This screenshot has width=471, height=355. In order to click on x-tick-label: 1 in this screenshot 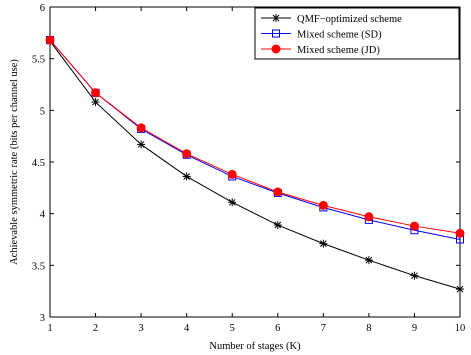, I will do `click(49, 328)`.